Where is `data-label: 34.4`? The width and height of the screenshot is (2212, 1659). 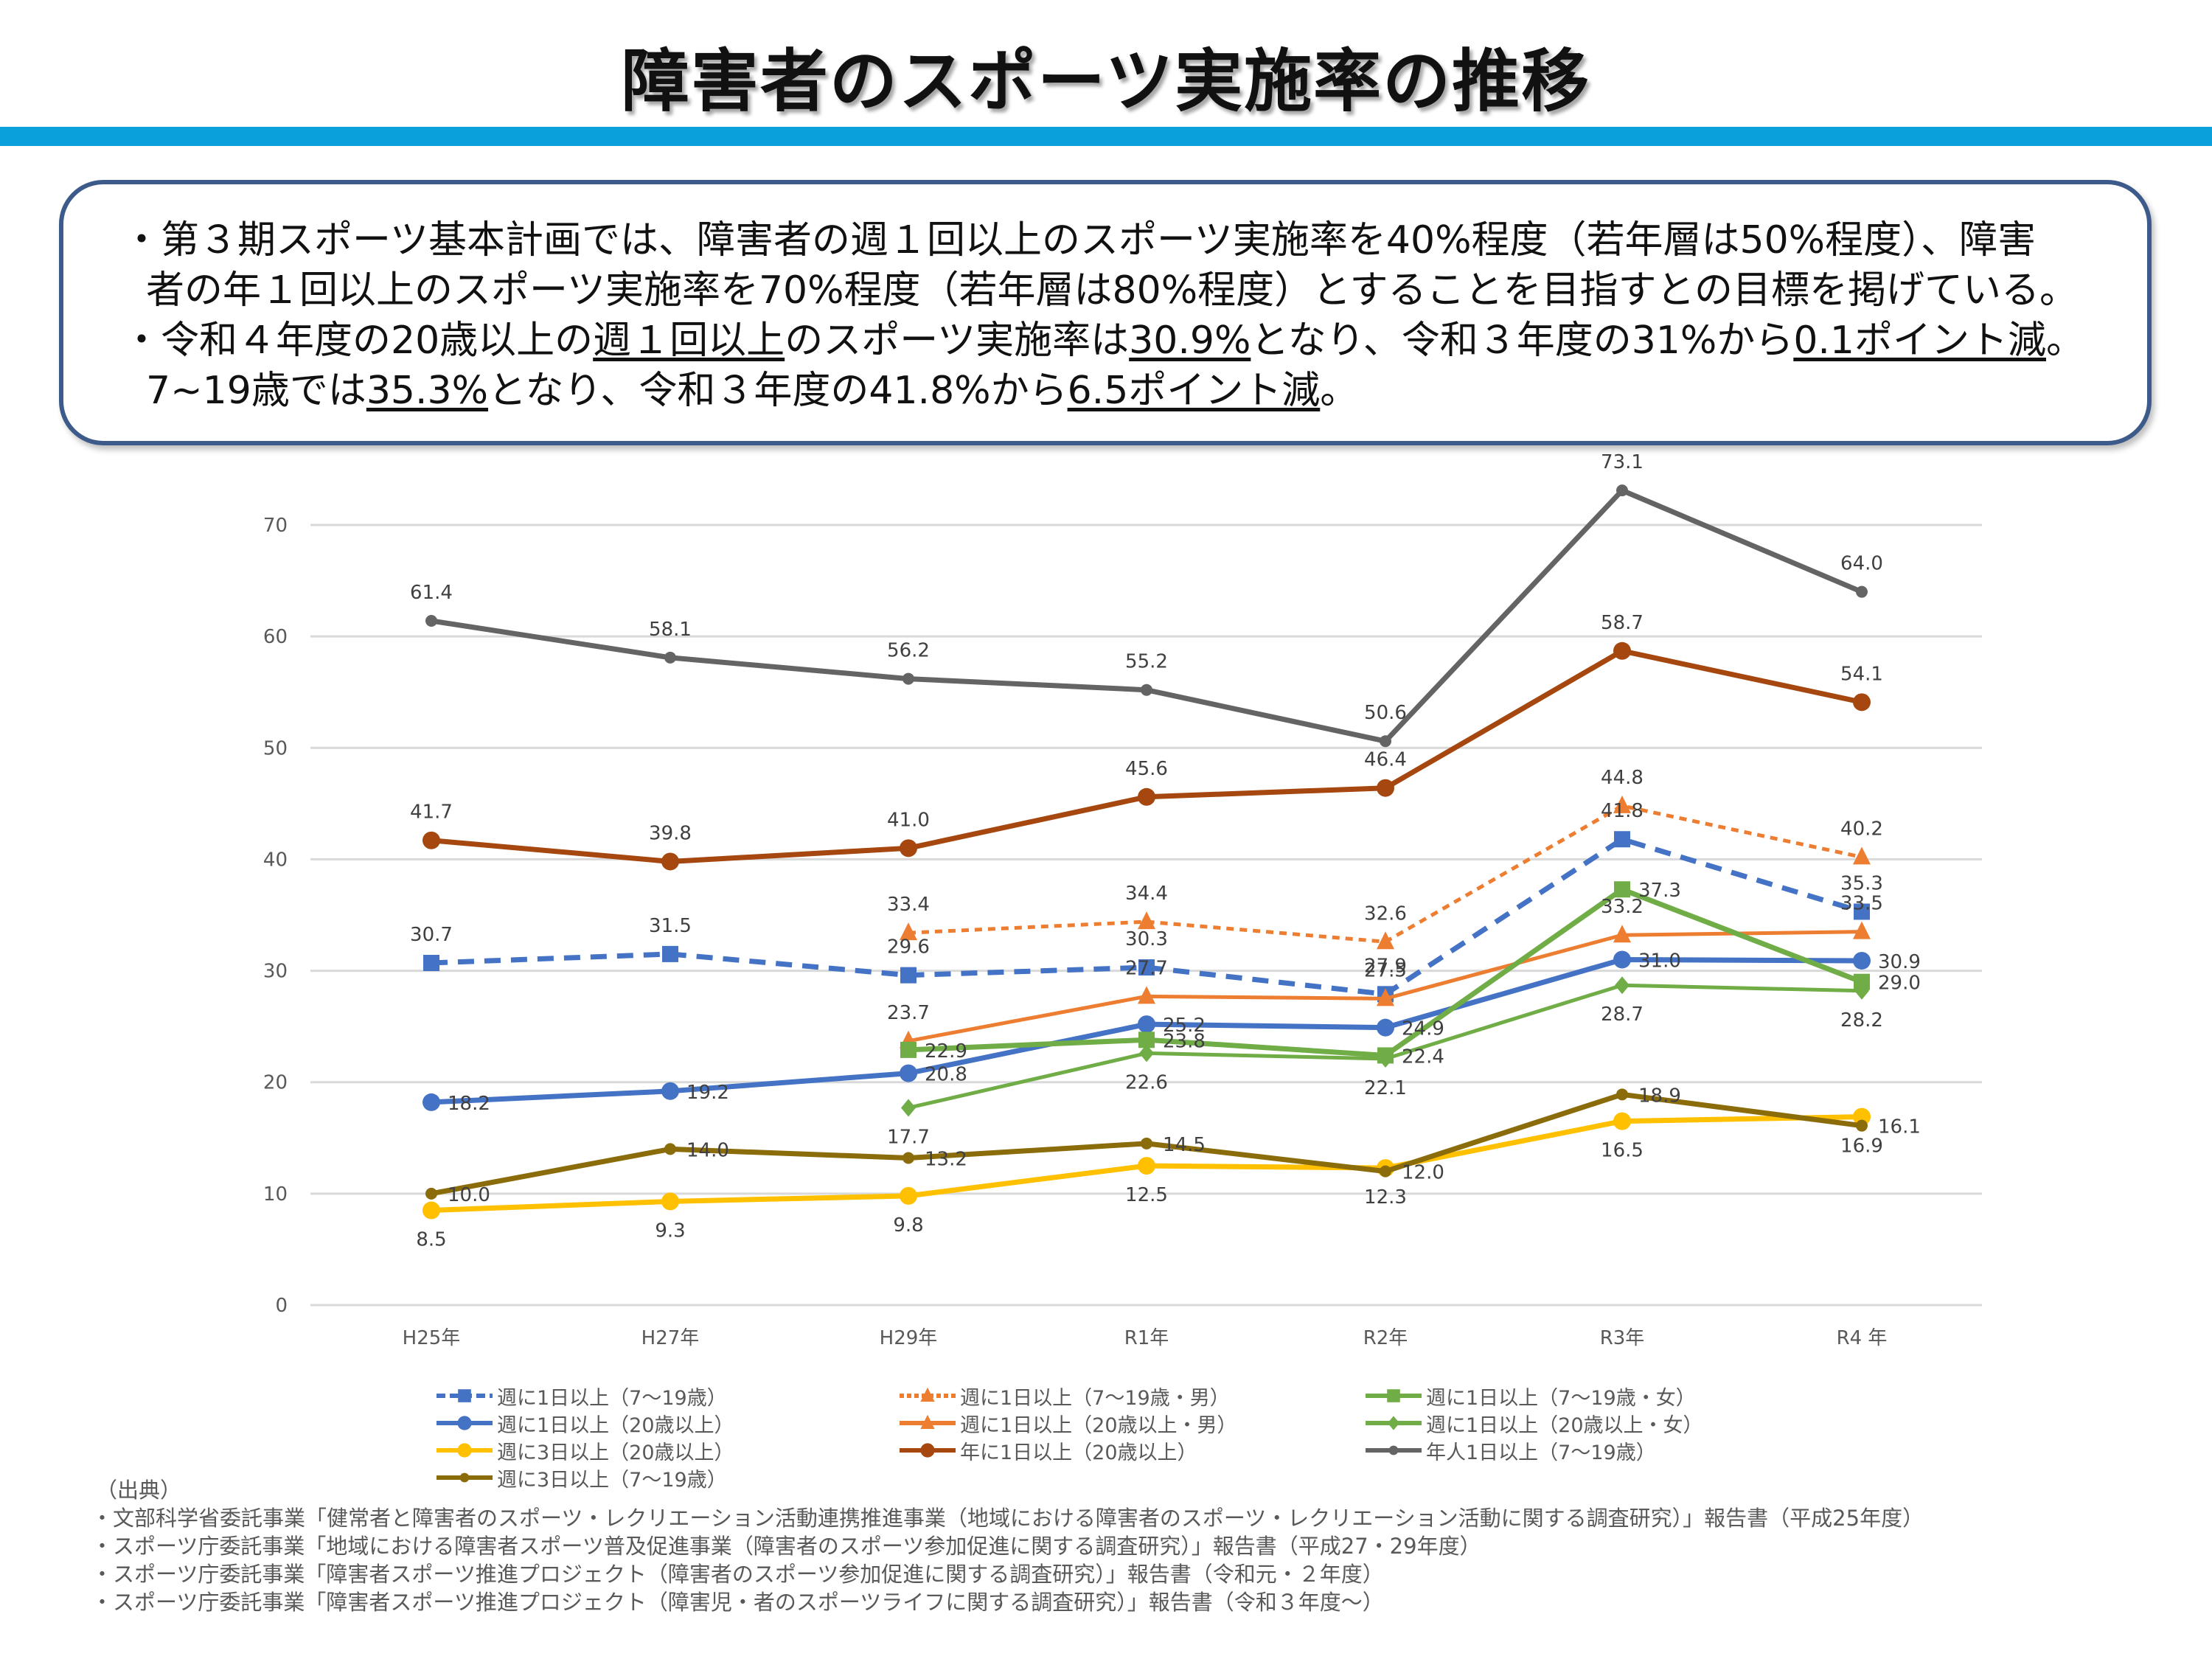 data-label: 34.4 is located at coordinates (1146, 894).